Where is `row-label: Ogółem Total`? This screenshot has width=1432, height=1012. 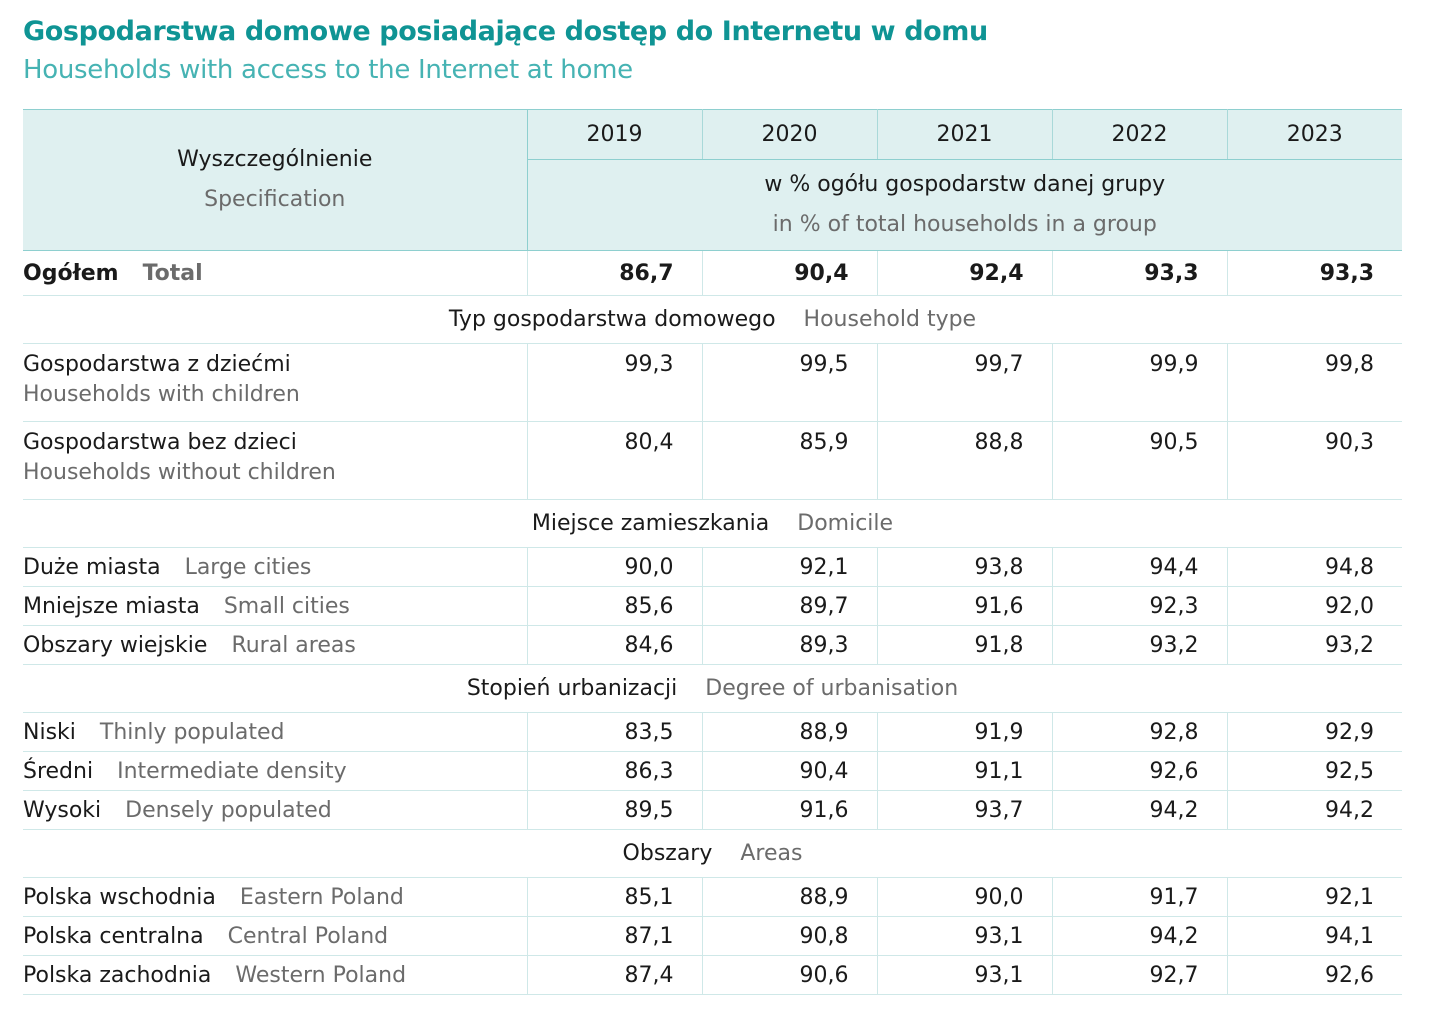 row-label: Ogółem Total is located at coordinates (275, 273).